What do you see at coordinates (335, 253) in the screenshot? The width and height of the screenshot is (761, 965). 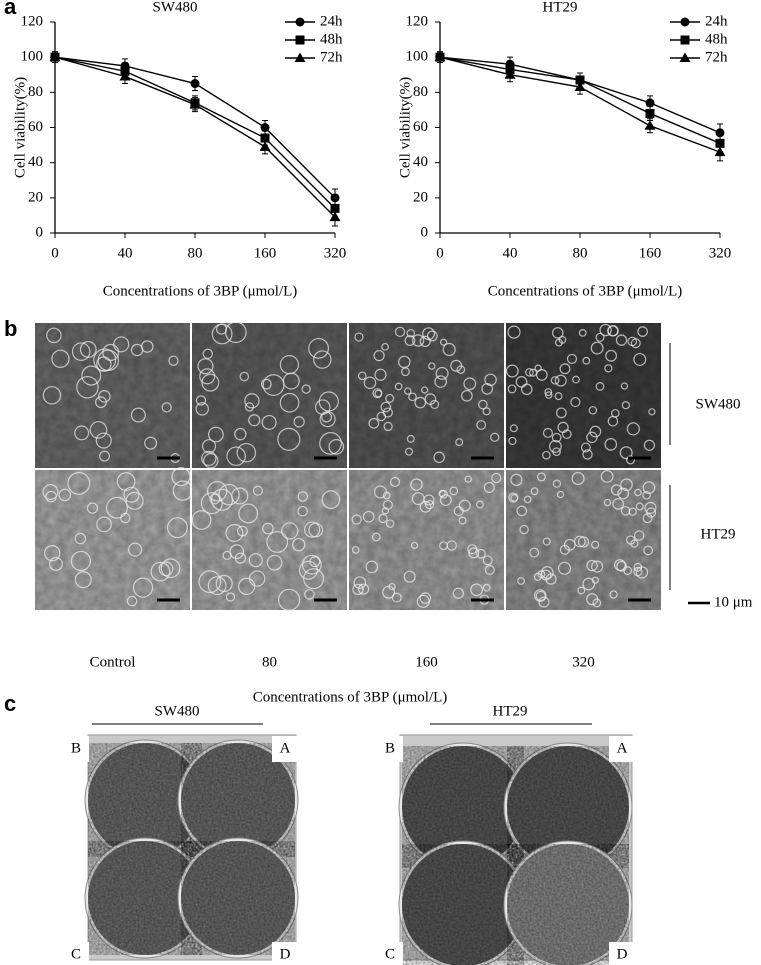 I see `x-tick-label: 320` at bounding box center [335, 253].